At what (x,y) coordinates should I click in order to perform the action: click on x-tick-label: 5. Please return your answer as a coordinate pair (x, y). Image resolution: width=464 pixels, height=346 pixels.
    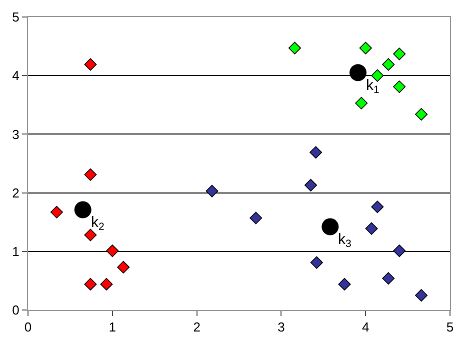
    Looking at the image, I should click on (450, 327).